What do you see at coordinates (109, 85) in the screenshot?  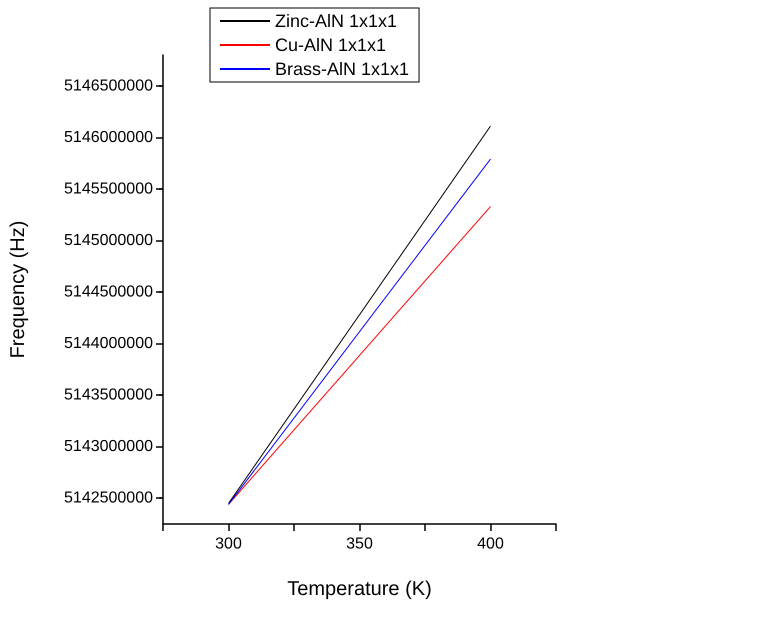 I see `y-tick-label: 5146500000` at bounding box center [109, 85].